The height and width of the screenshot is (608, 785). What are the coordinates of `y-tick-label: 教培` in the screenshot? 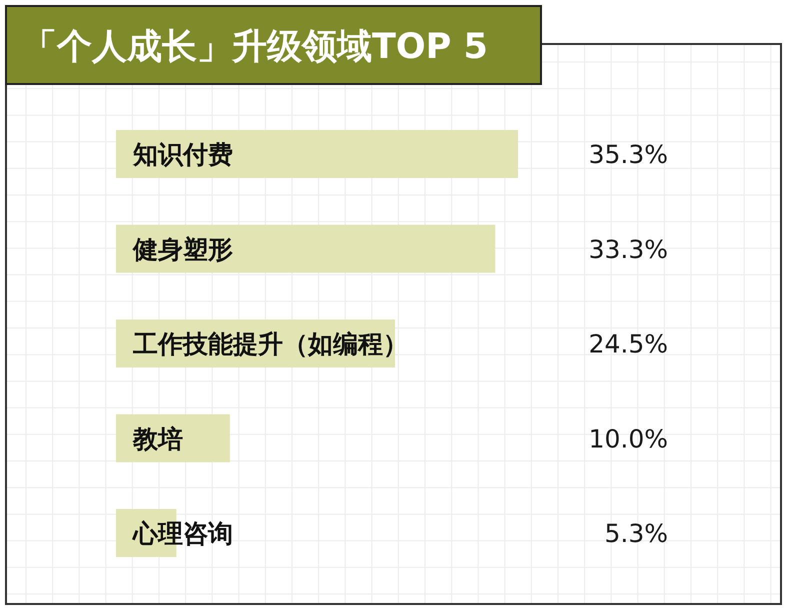 It's located at (157, 439).